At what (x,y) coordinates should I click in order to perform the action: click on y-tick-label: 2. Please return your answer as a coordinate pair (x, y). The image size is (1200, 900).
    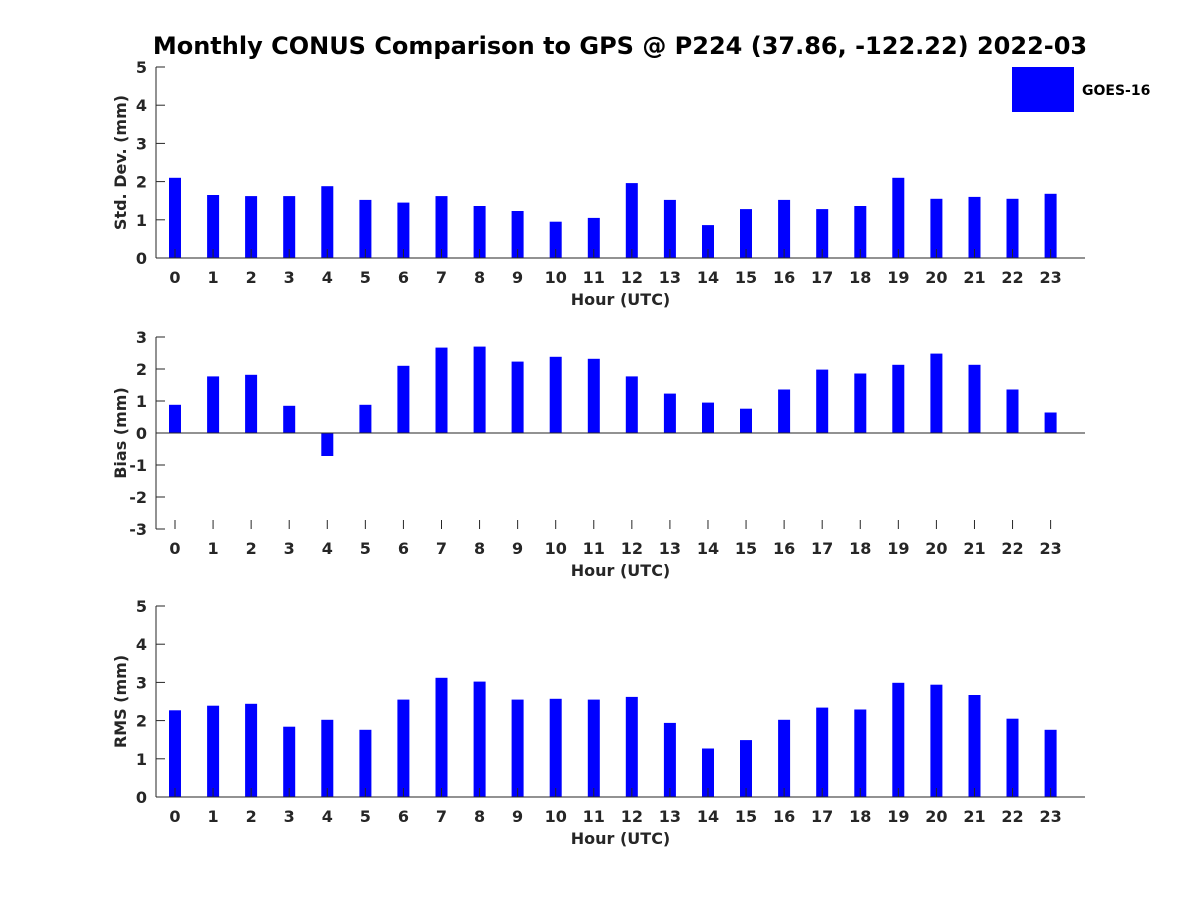
    Looking at the image, I should click on (141, 369).